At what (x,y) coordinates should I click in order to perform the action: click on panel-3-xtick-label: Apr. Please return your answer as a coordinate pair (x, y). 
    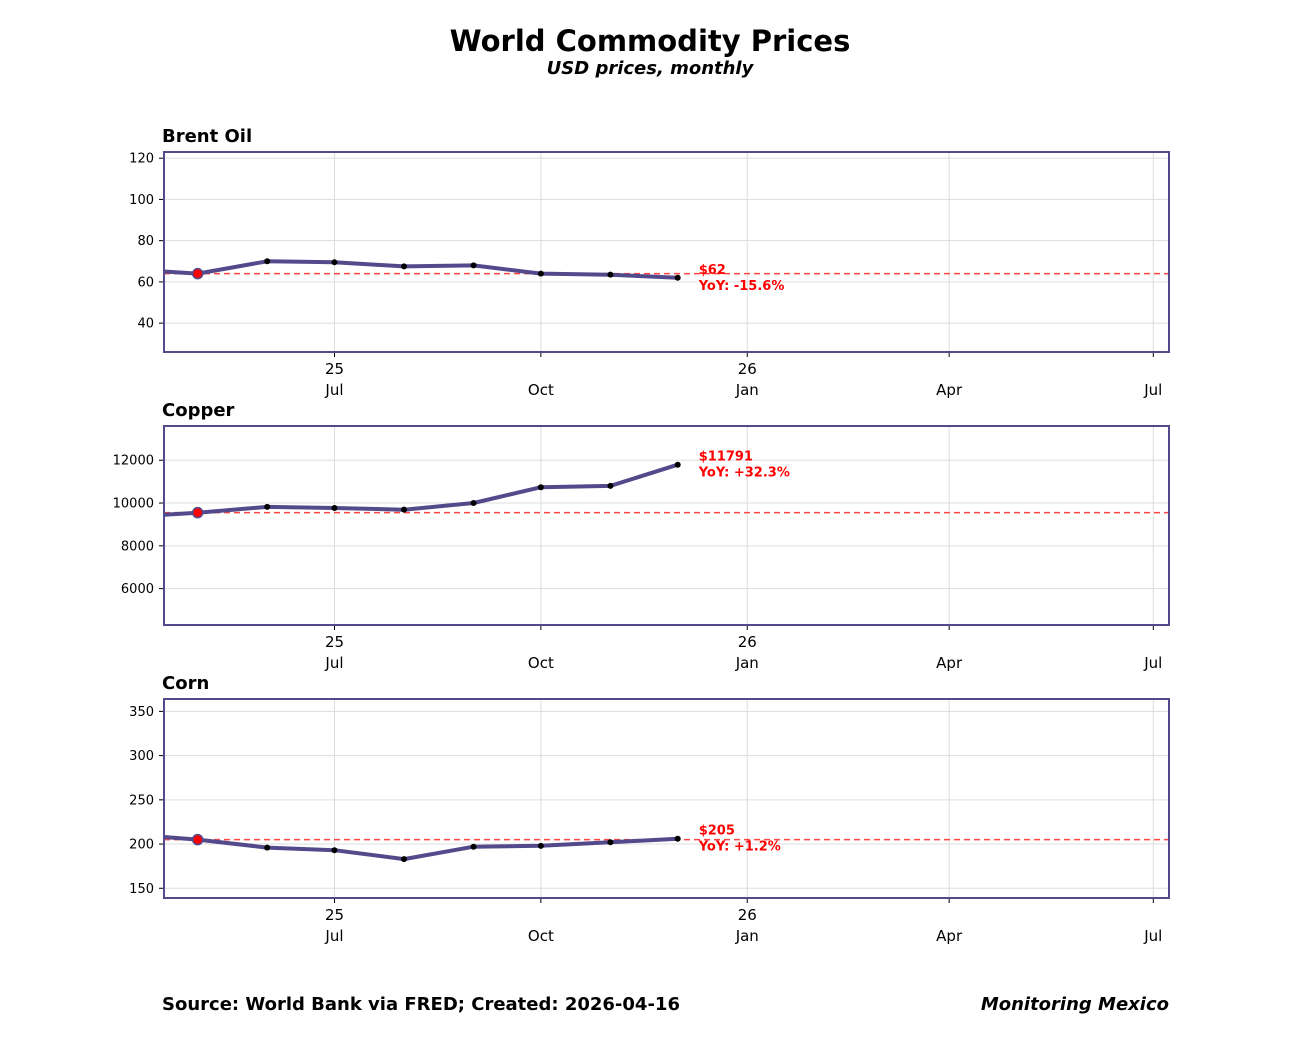
    Looking at the image, I should click on (949, 936).